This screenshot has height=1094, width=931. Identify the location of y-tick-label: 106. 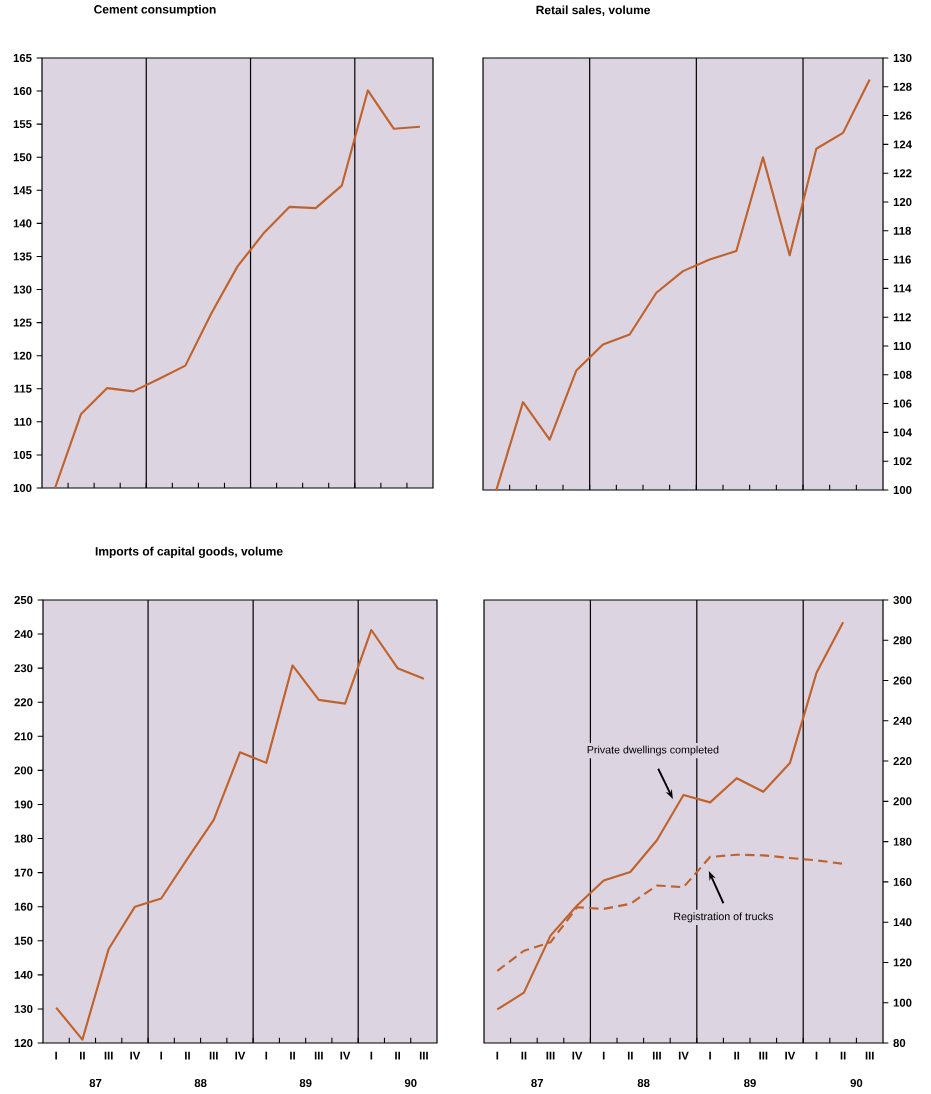
(902, 403).